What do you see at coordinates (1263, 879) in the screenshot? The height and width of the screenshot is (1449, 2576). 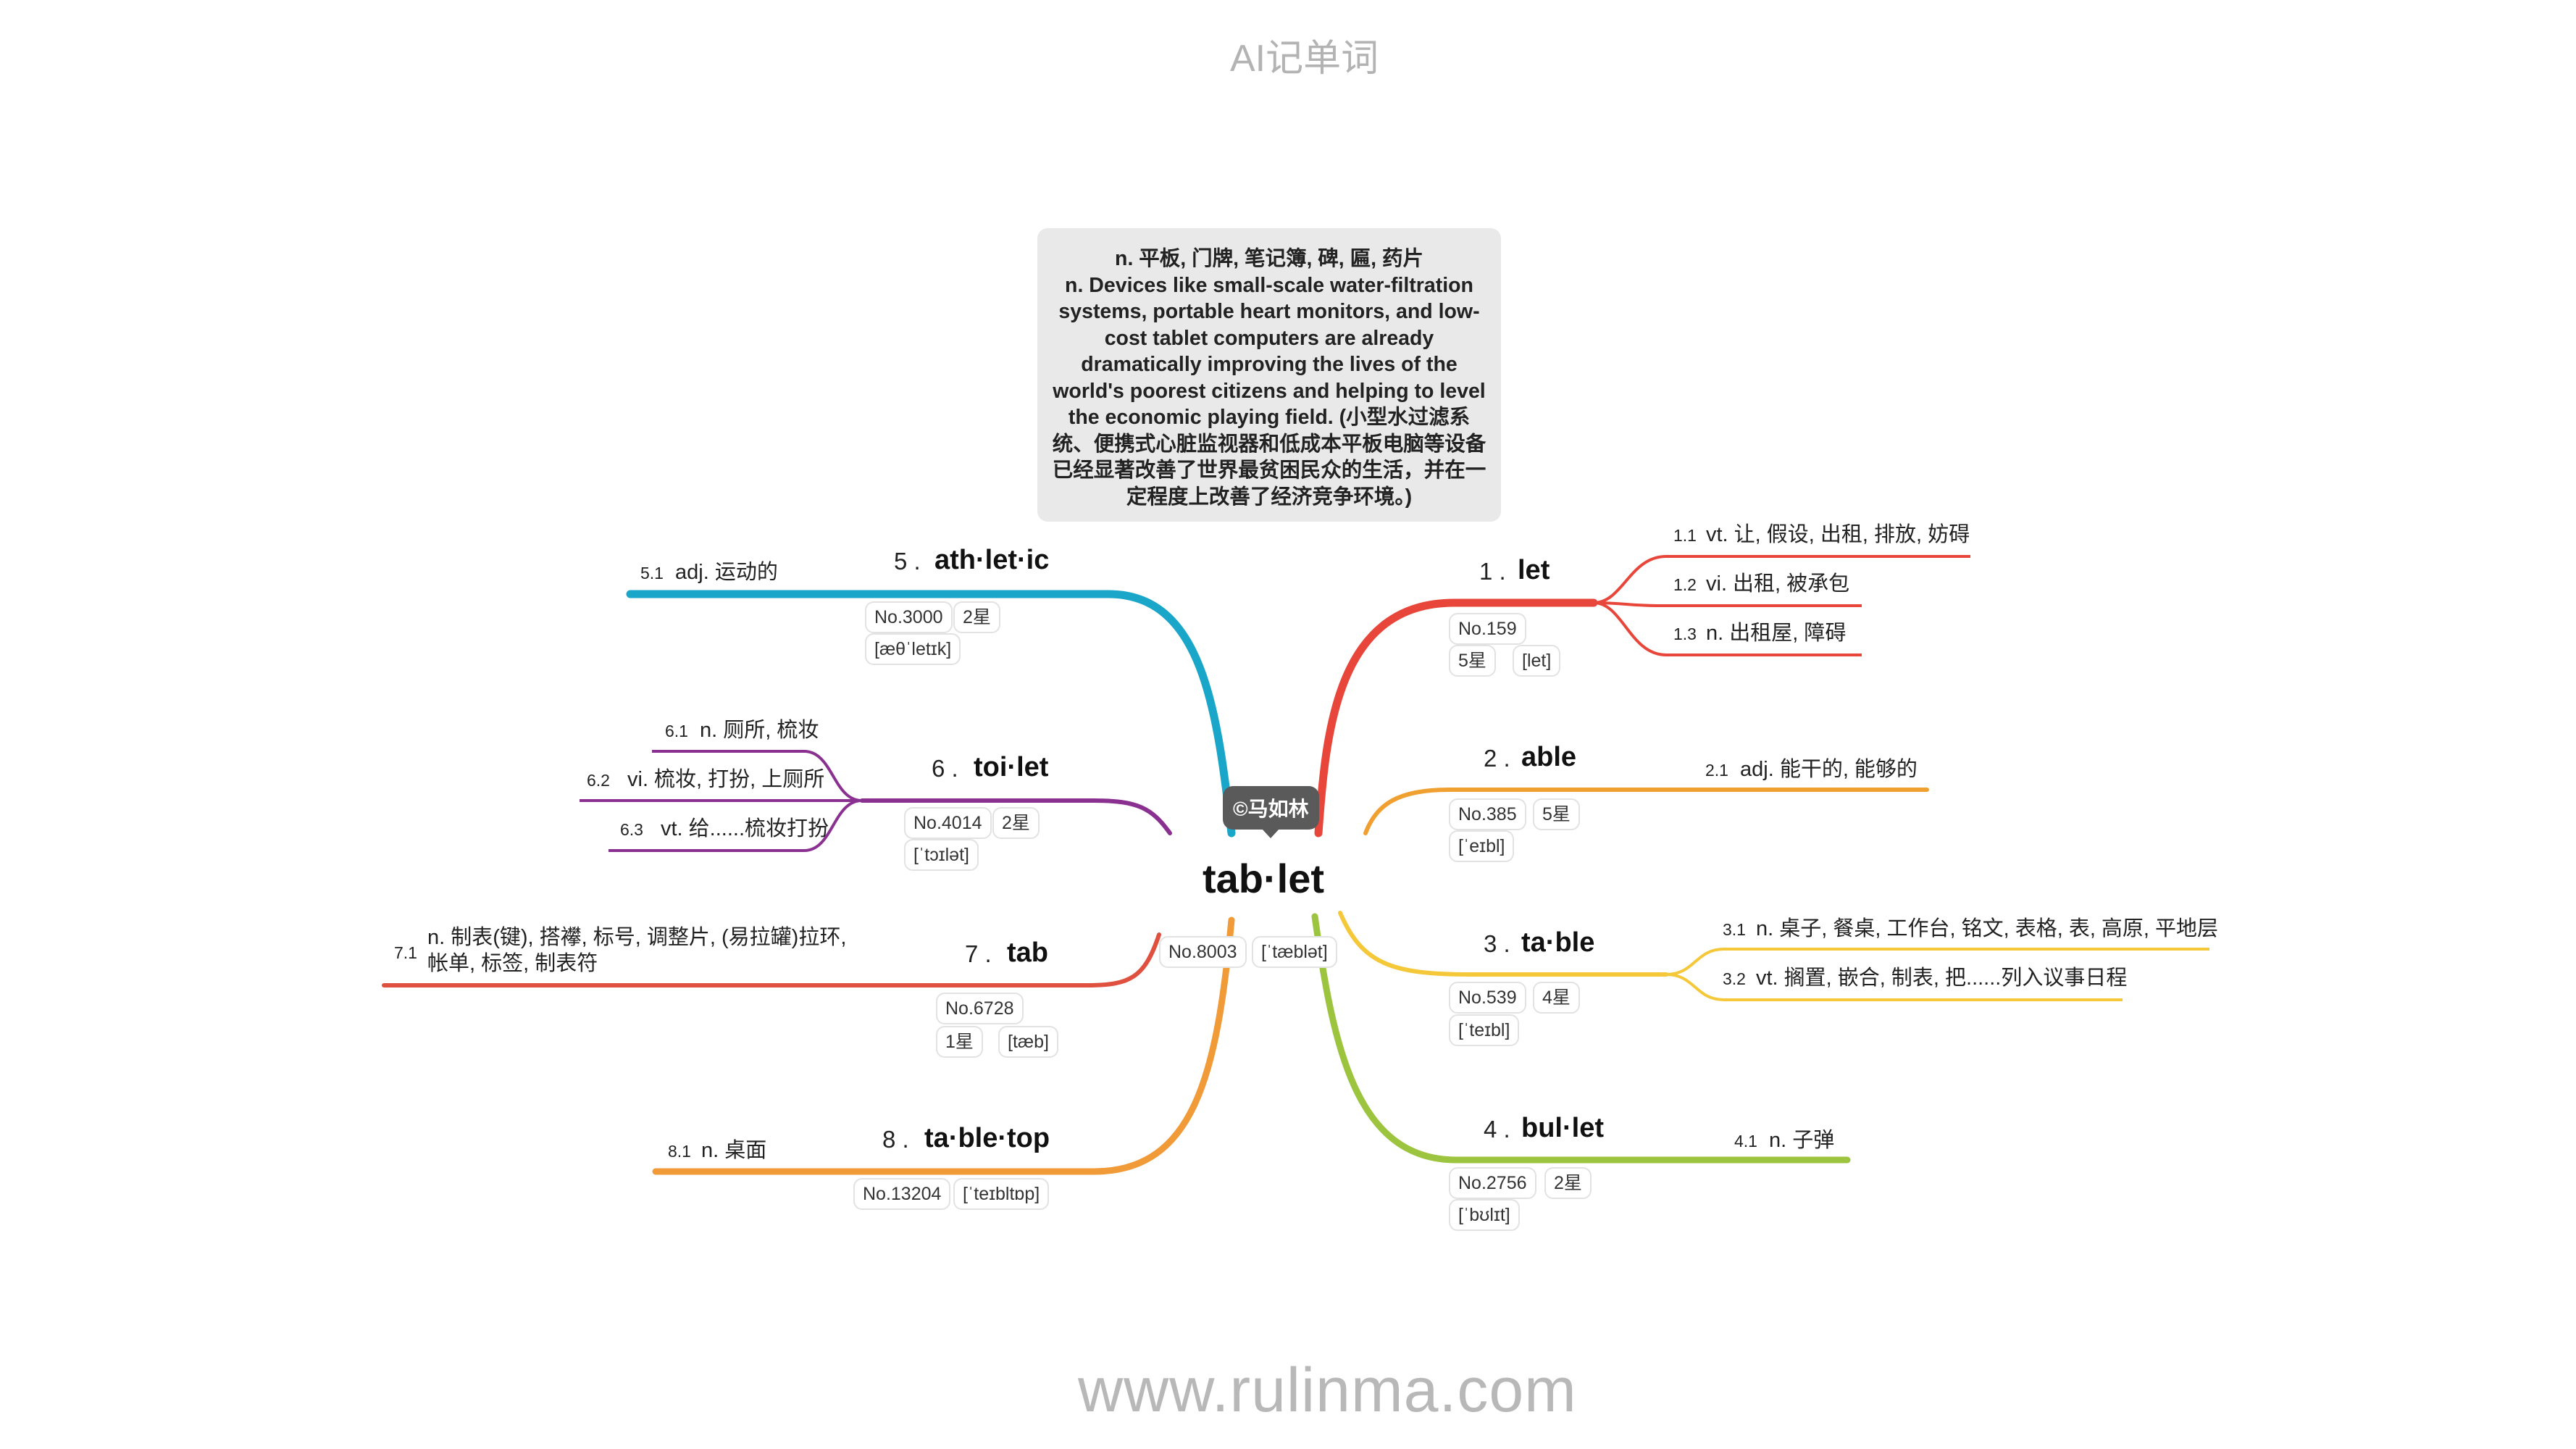 I see `center-word: tab·let` at bounding box center [1263, 879].